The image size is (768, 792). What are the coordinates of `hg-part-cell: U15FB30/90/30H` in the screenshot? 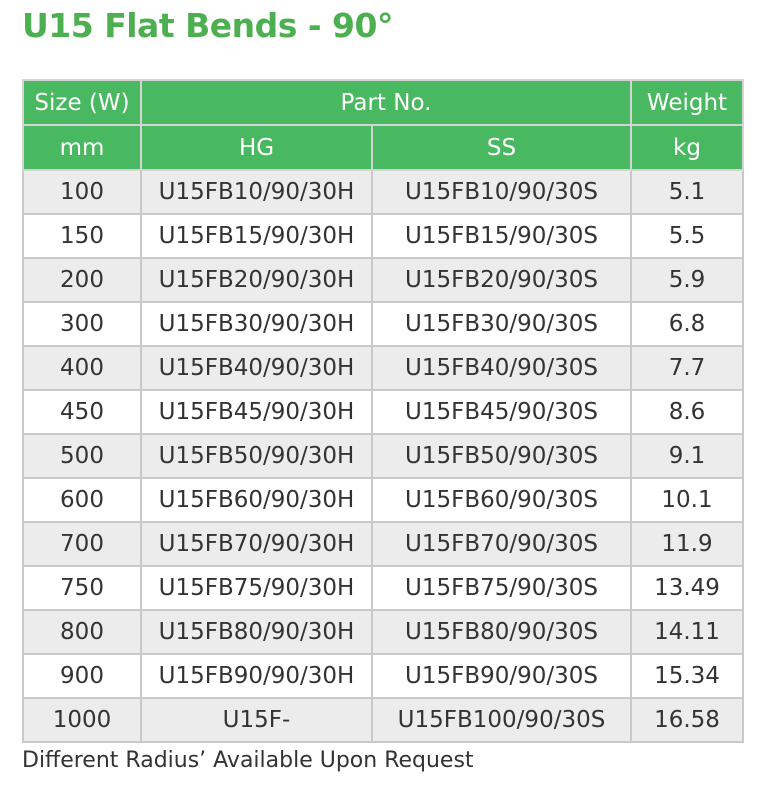 It's located at (256, 324).